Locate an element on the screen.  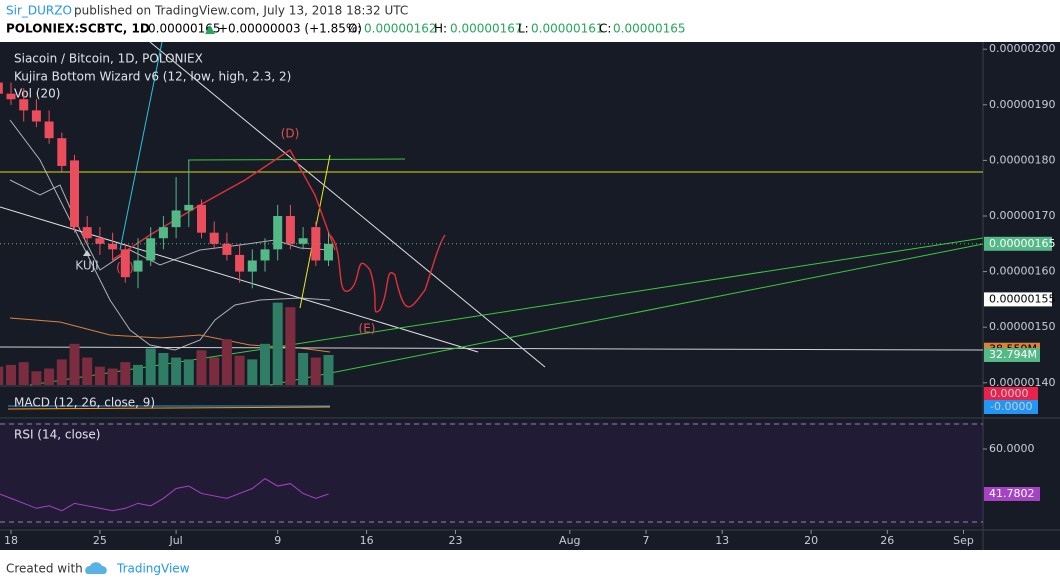
volume-tag-label: 32.794M is located at coordinates (1013, 354).